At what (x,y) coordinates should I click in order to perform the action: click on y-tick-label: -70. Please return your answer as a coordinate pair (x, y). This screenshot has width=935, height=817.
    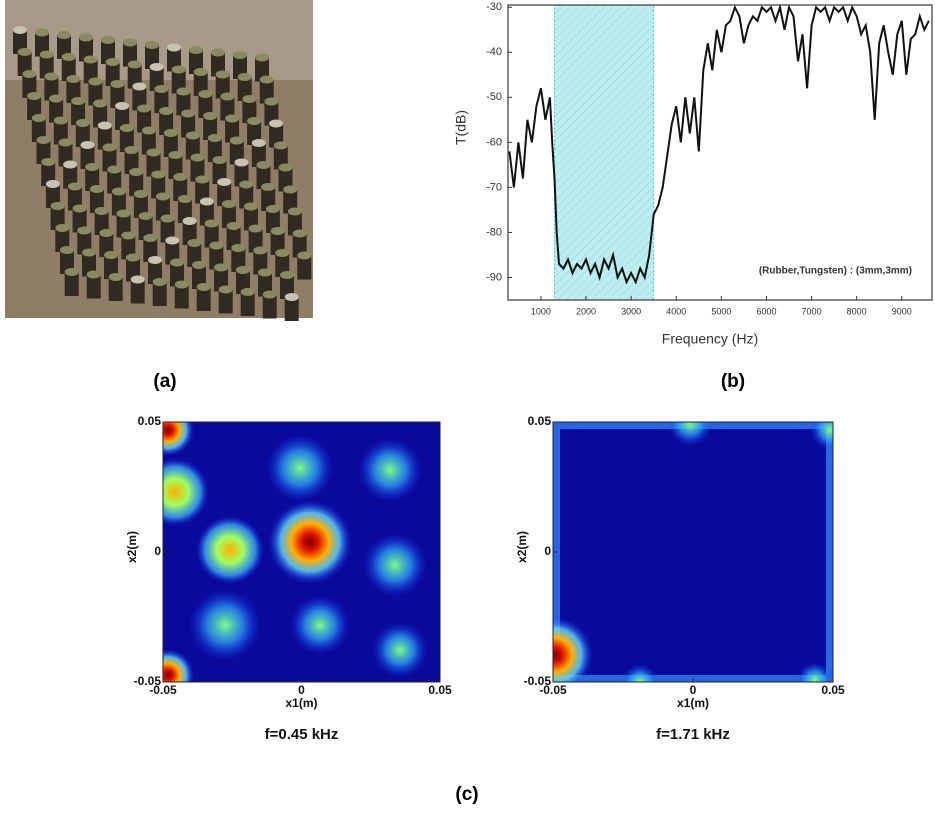
    Looking at the image, I should click on (494, 187).